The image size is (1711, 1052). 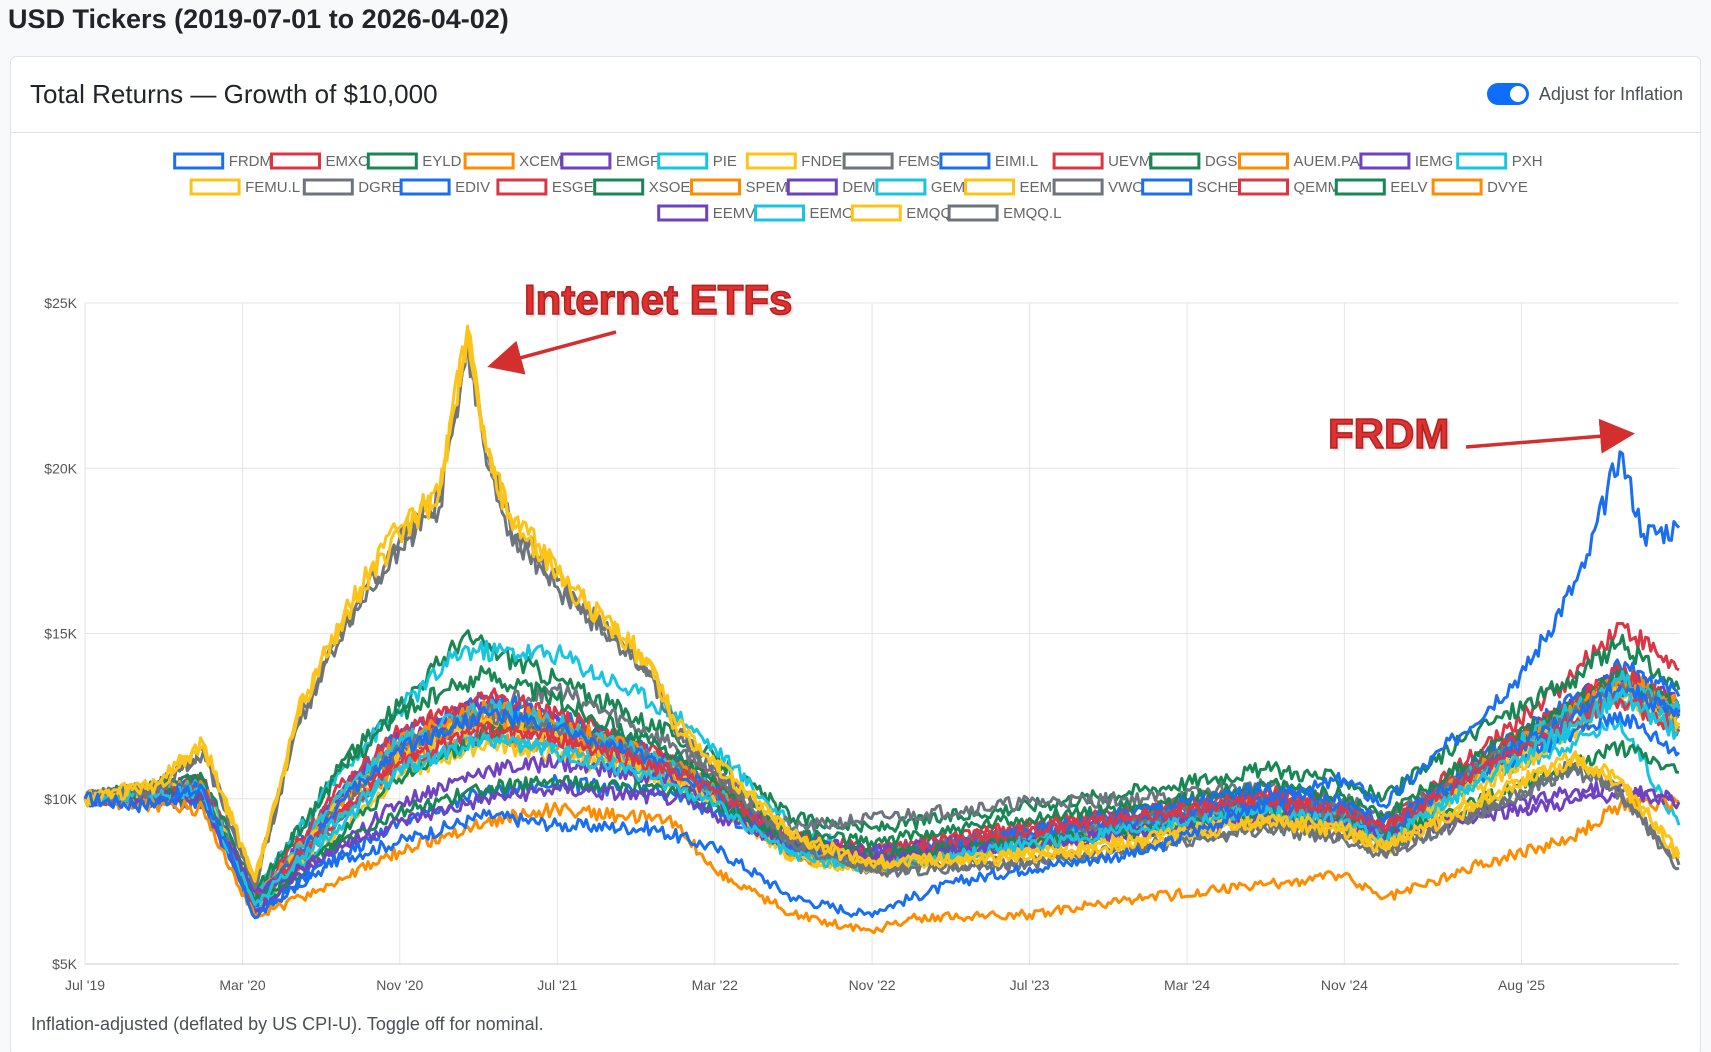 What do you see at coordinates (948, 187) in the screenshot?
I see `legend-label: GEM` at bounding box center [948, 187].